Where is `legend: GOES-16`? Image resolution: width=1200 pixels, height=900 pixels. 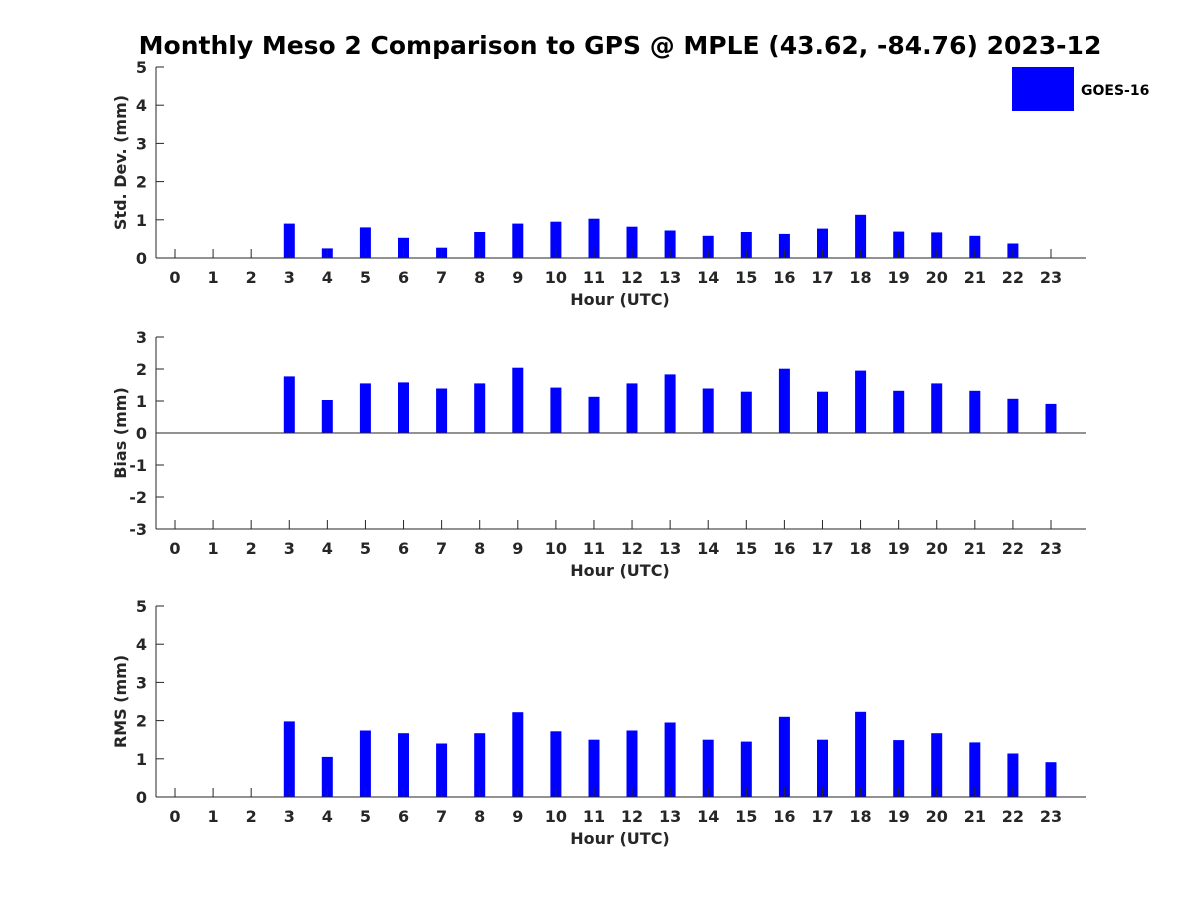
legend: GOES-16 is located at coordinates (1080, 89).